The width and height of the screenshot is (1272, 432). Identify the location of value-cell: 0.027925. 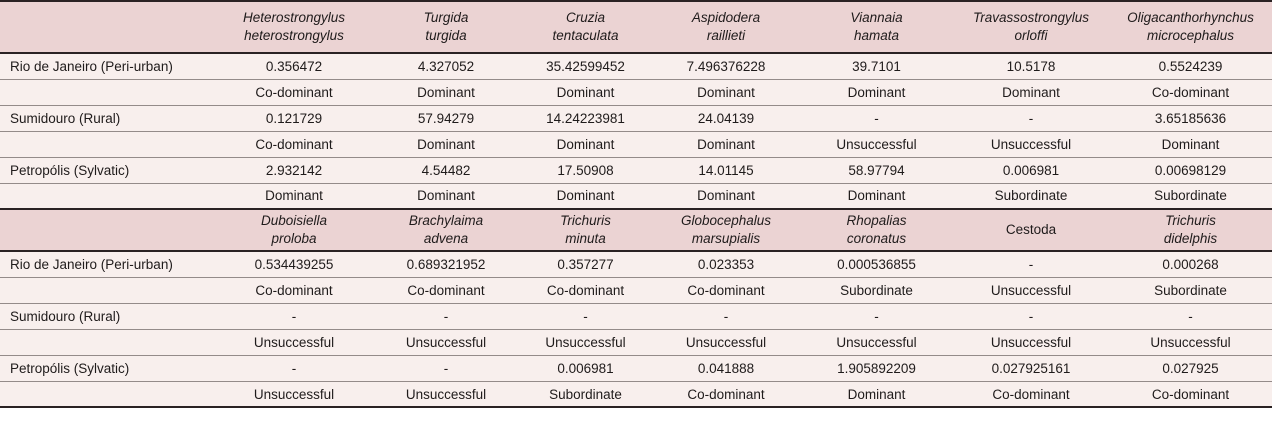
(1190, 368).